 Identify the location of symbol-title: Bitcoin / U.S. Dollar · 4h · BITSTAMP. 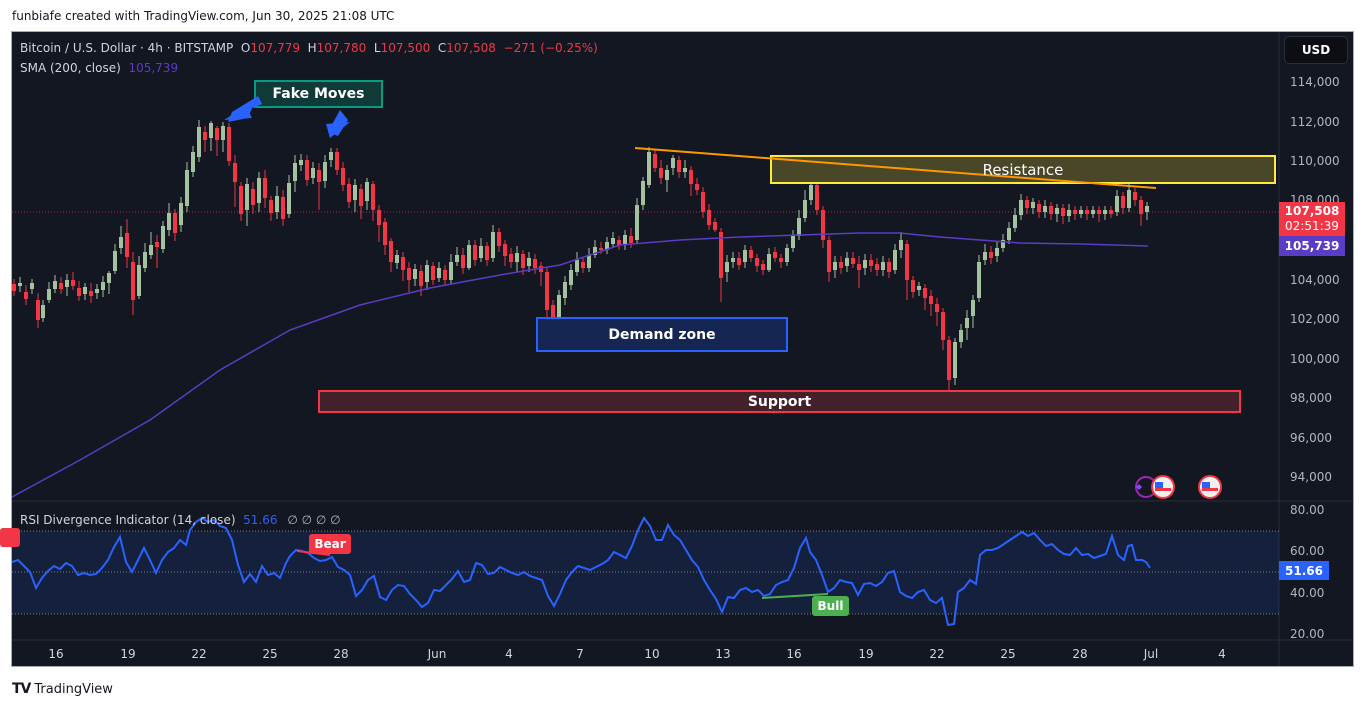
(127, 48).